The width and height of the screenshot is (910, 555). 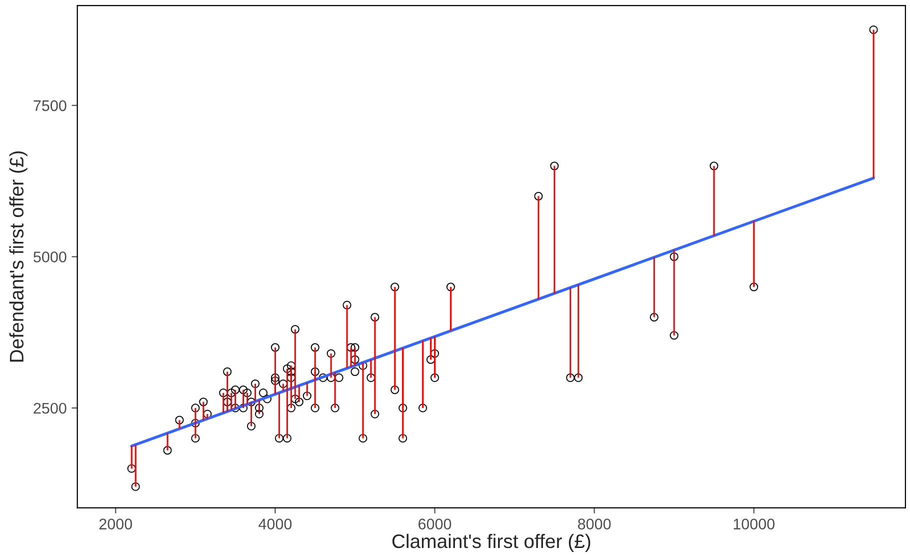 I want to click on x-tick-label: 2000, so click(x=115, y=524).